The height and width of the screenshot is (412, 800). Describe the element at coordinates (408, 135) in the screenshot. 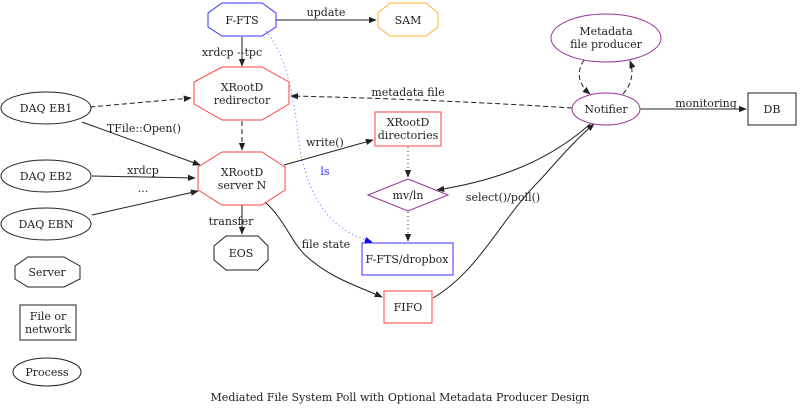

I see `node-dirs-label-2: directories` at that location.